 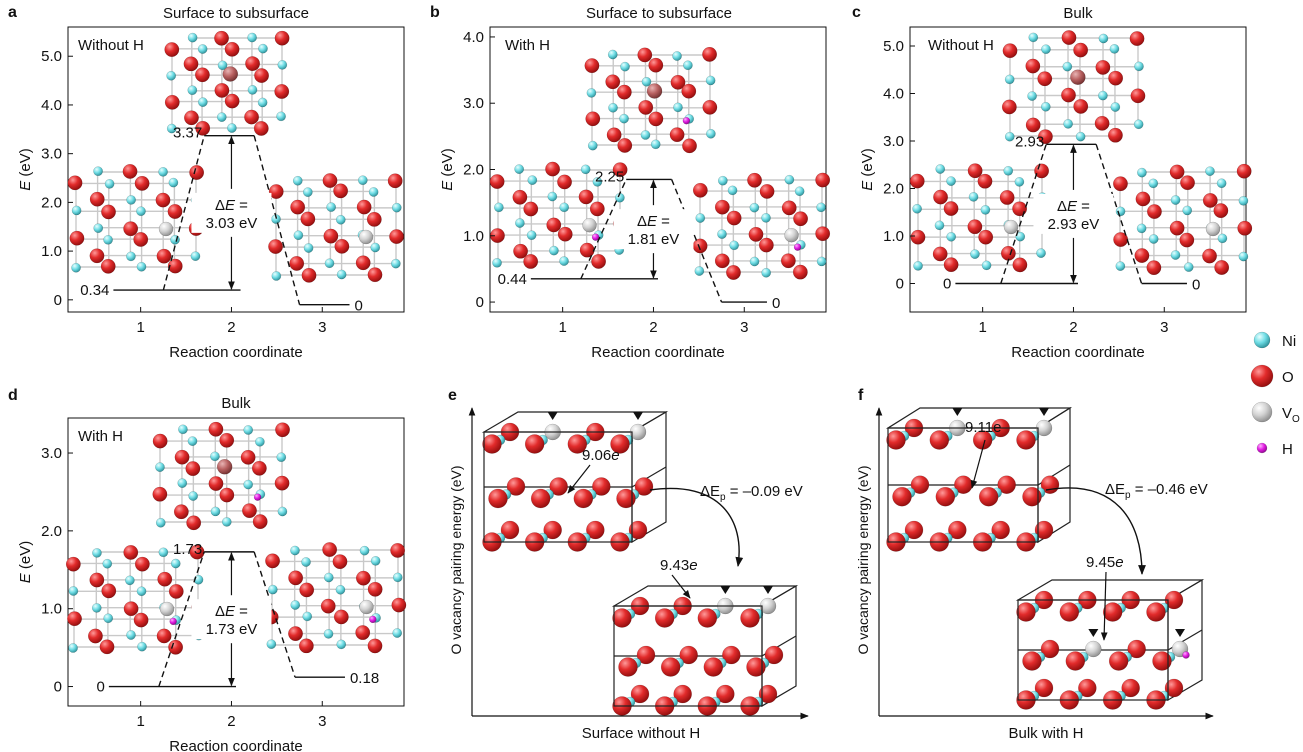 What do you see at coordinates (232, 629) in the screenshot?
I see `barrier-value: 1.73 eV` at bounding box center [232, 629].